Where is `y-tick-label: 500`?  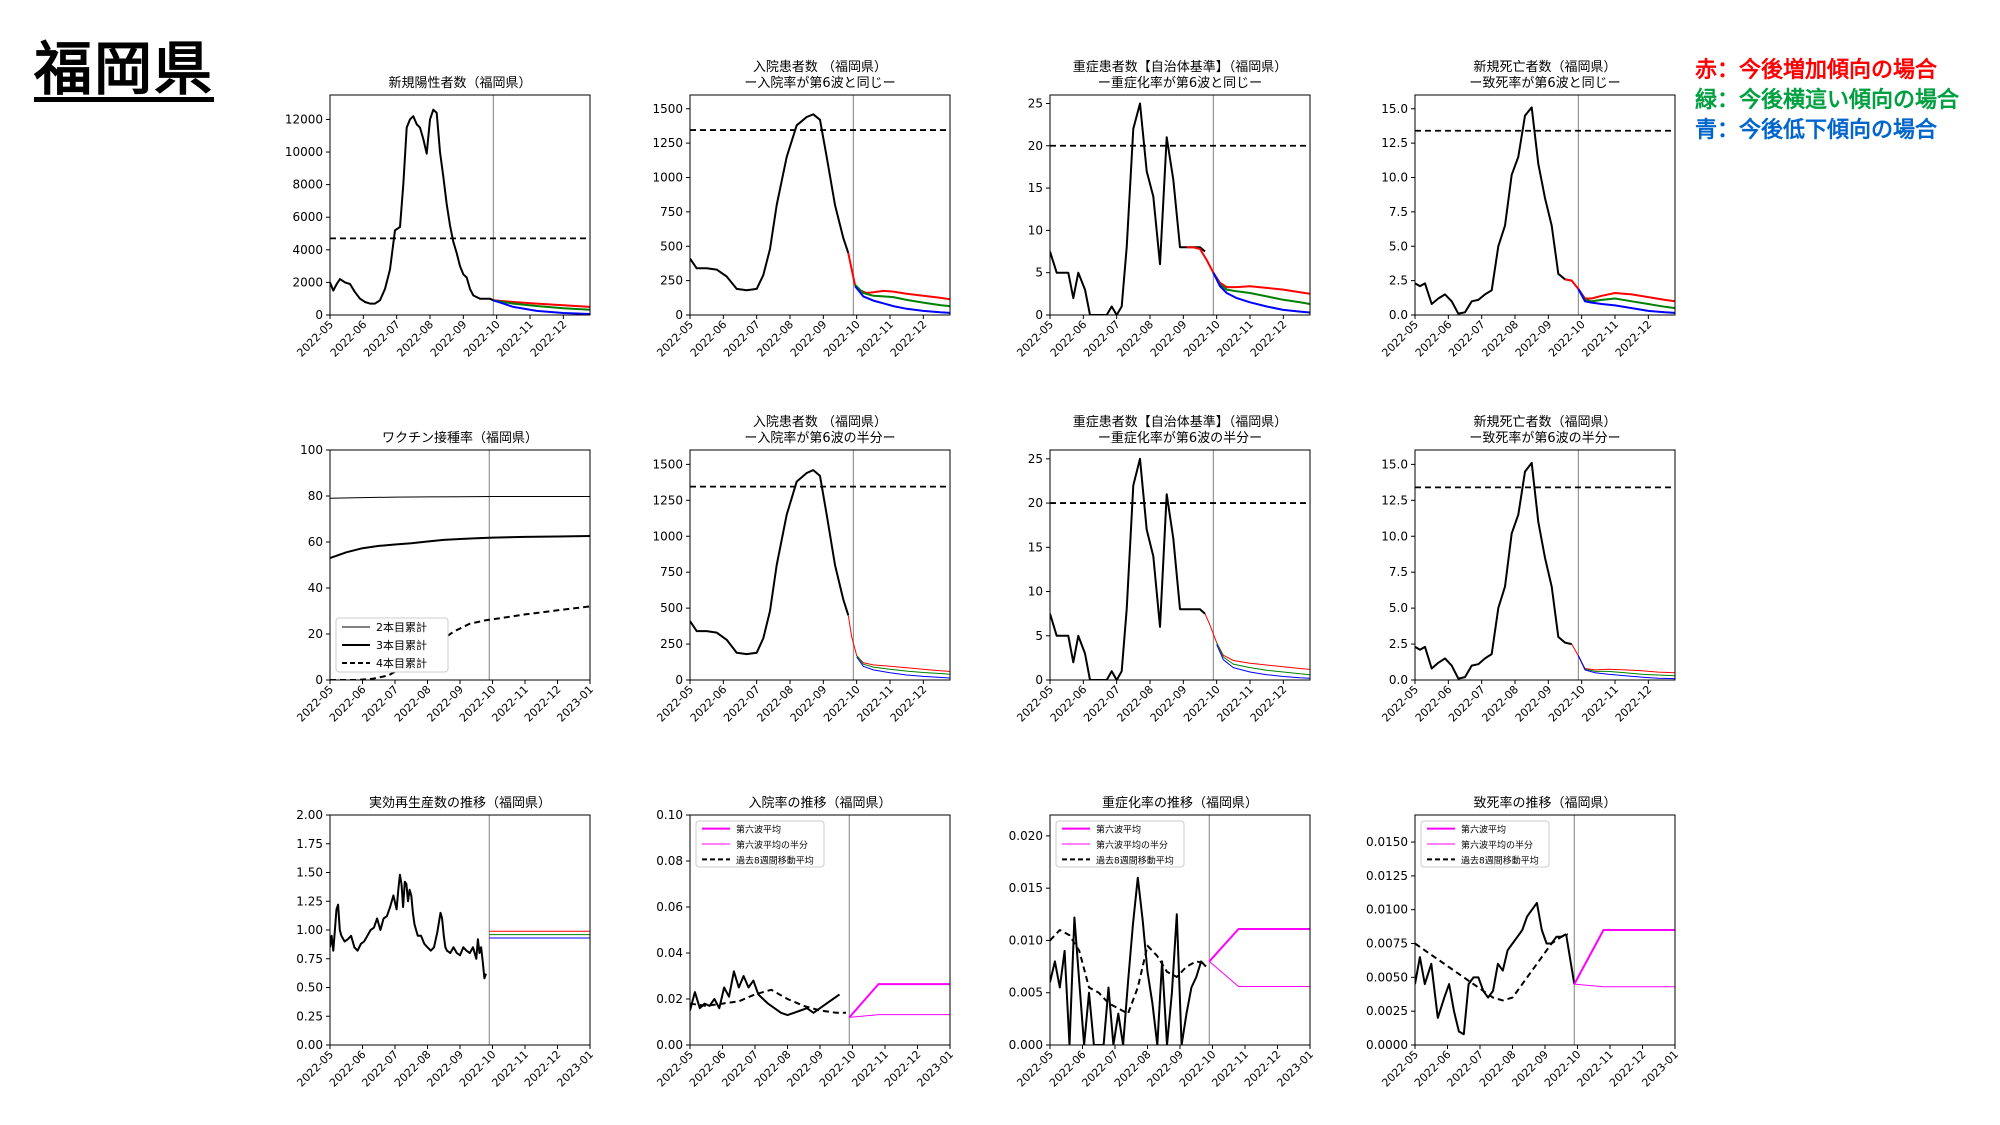
y-tick-label: 500 is located at coordinates (671, 246).